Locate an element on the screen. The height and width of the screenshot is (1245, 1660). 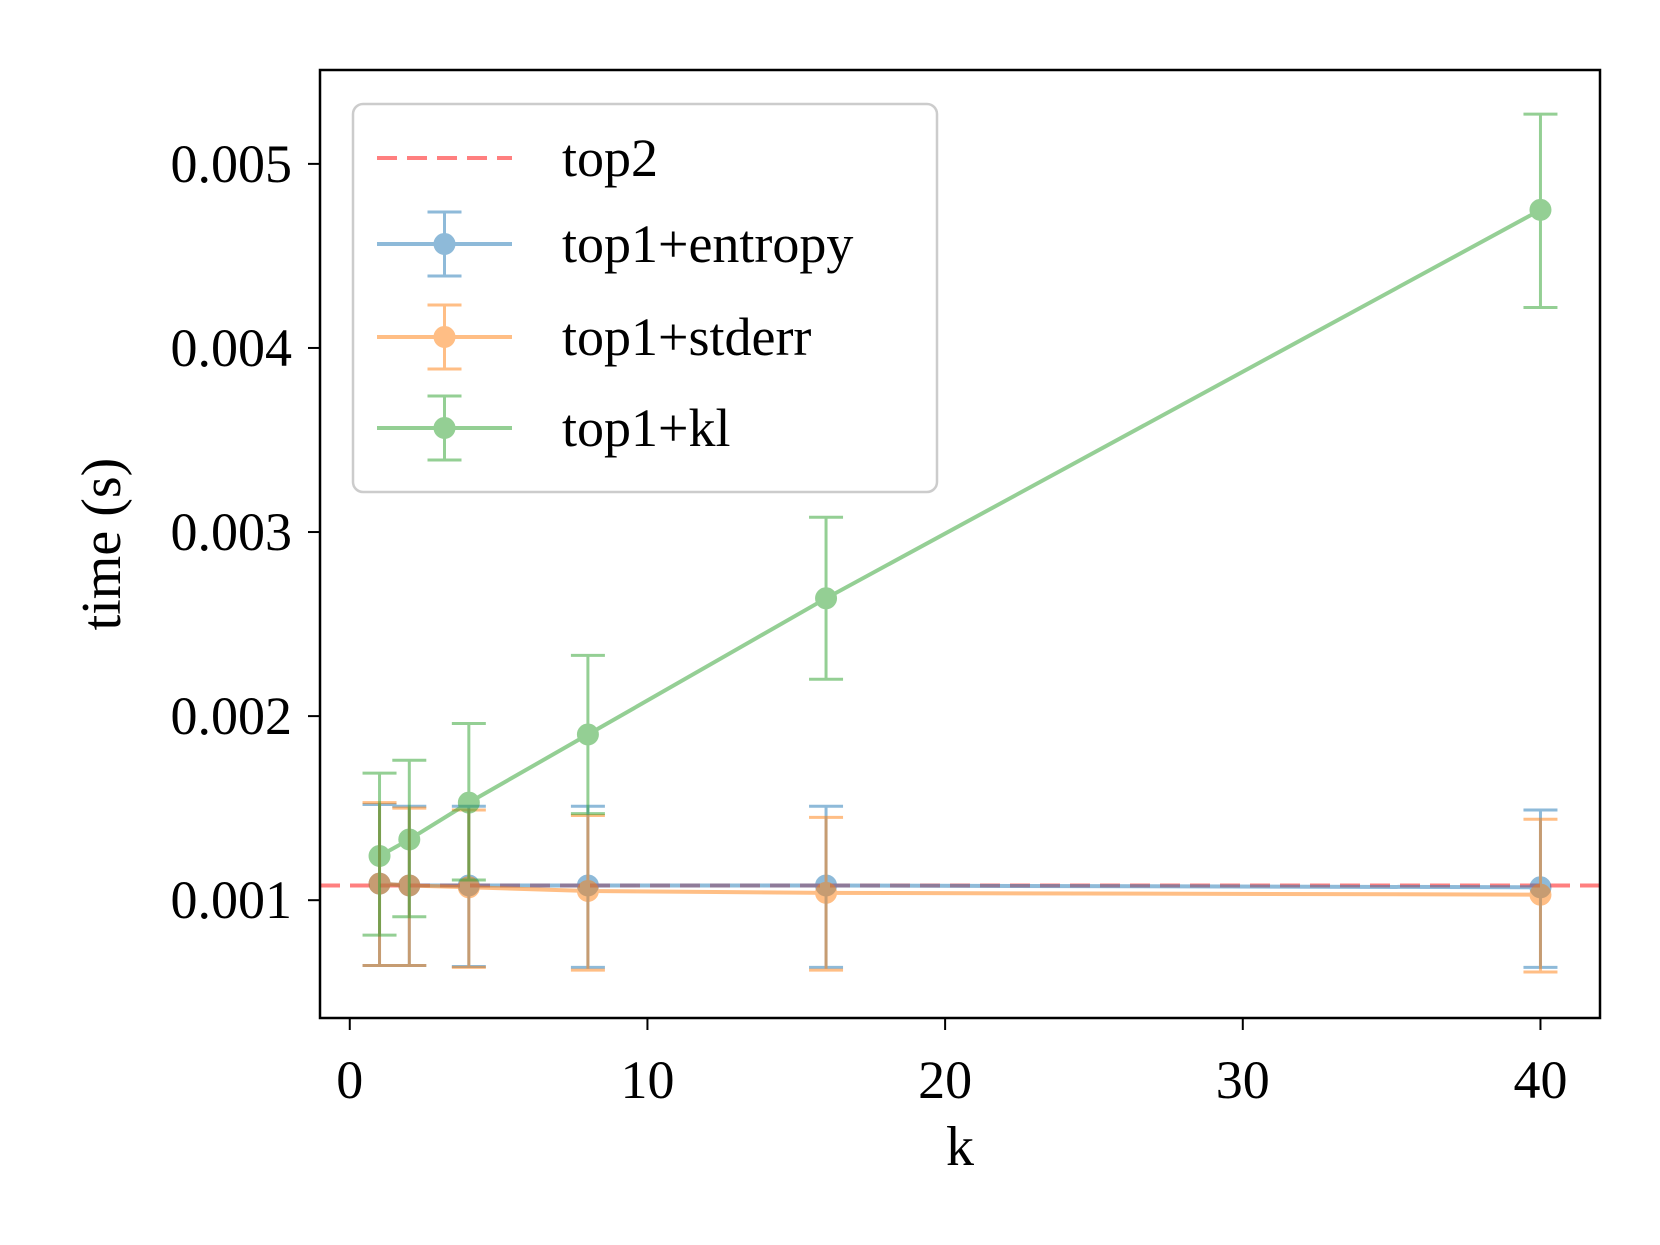
y-axis-label: time (s) is located at coordinates (102, 544).